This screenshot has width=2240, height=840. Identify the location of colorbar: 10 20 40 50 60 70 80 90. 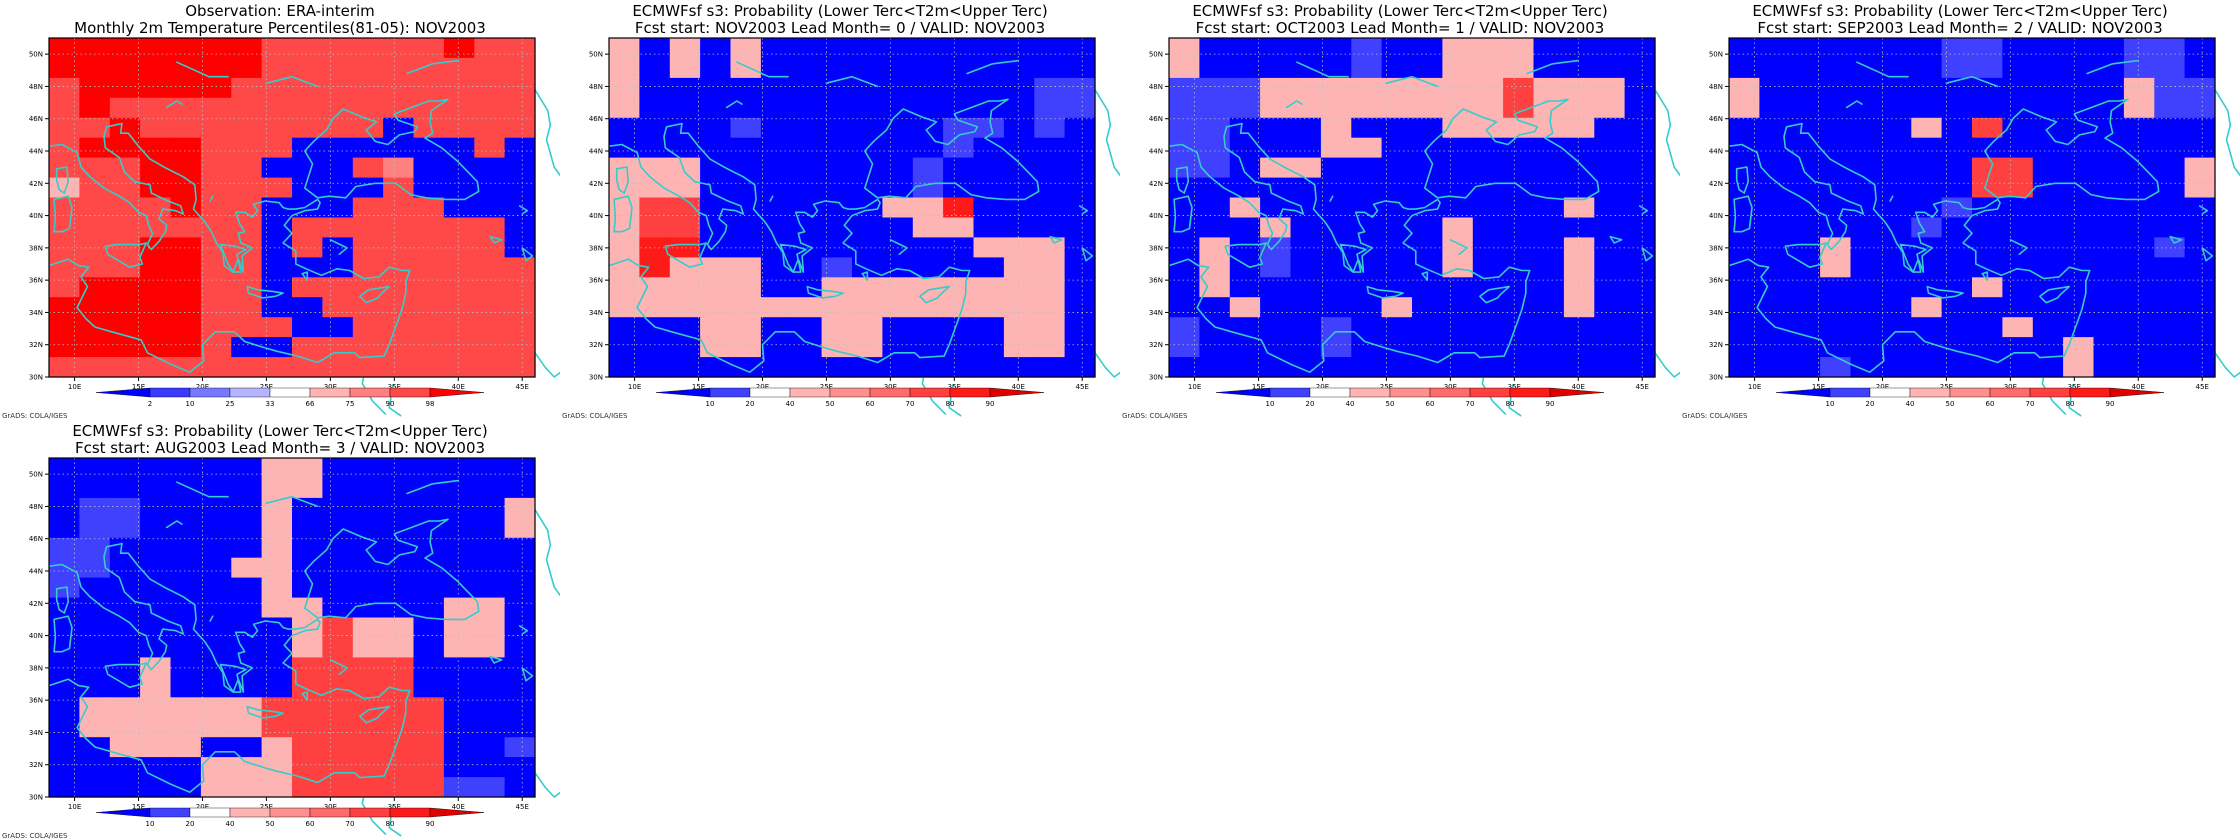
(1970, 397).